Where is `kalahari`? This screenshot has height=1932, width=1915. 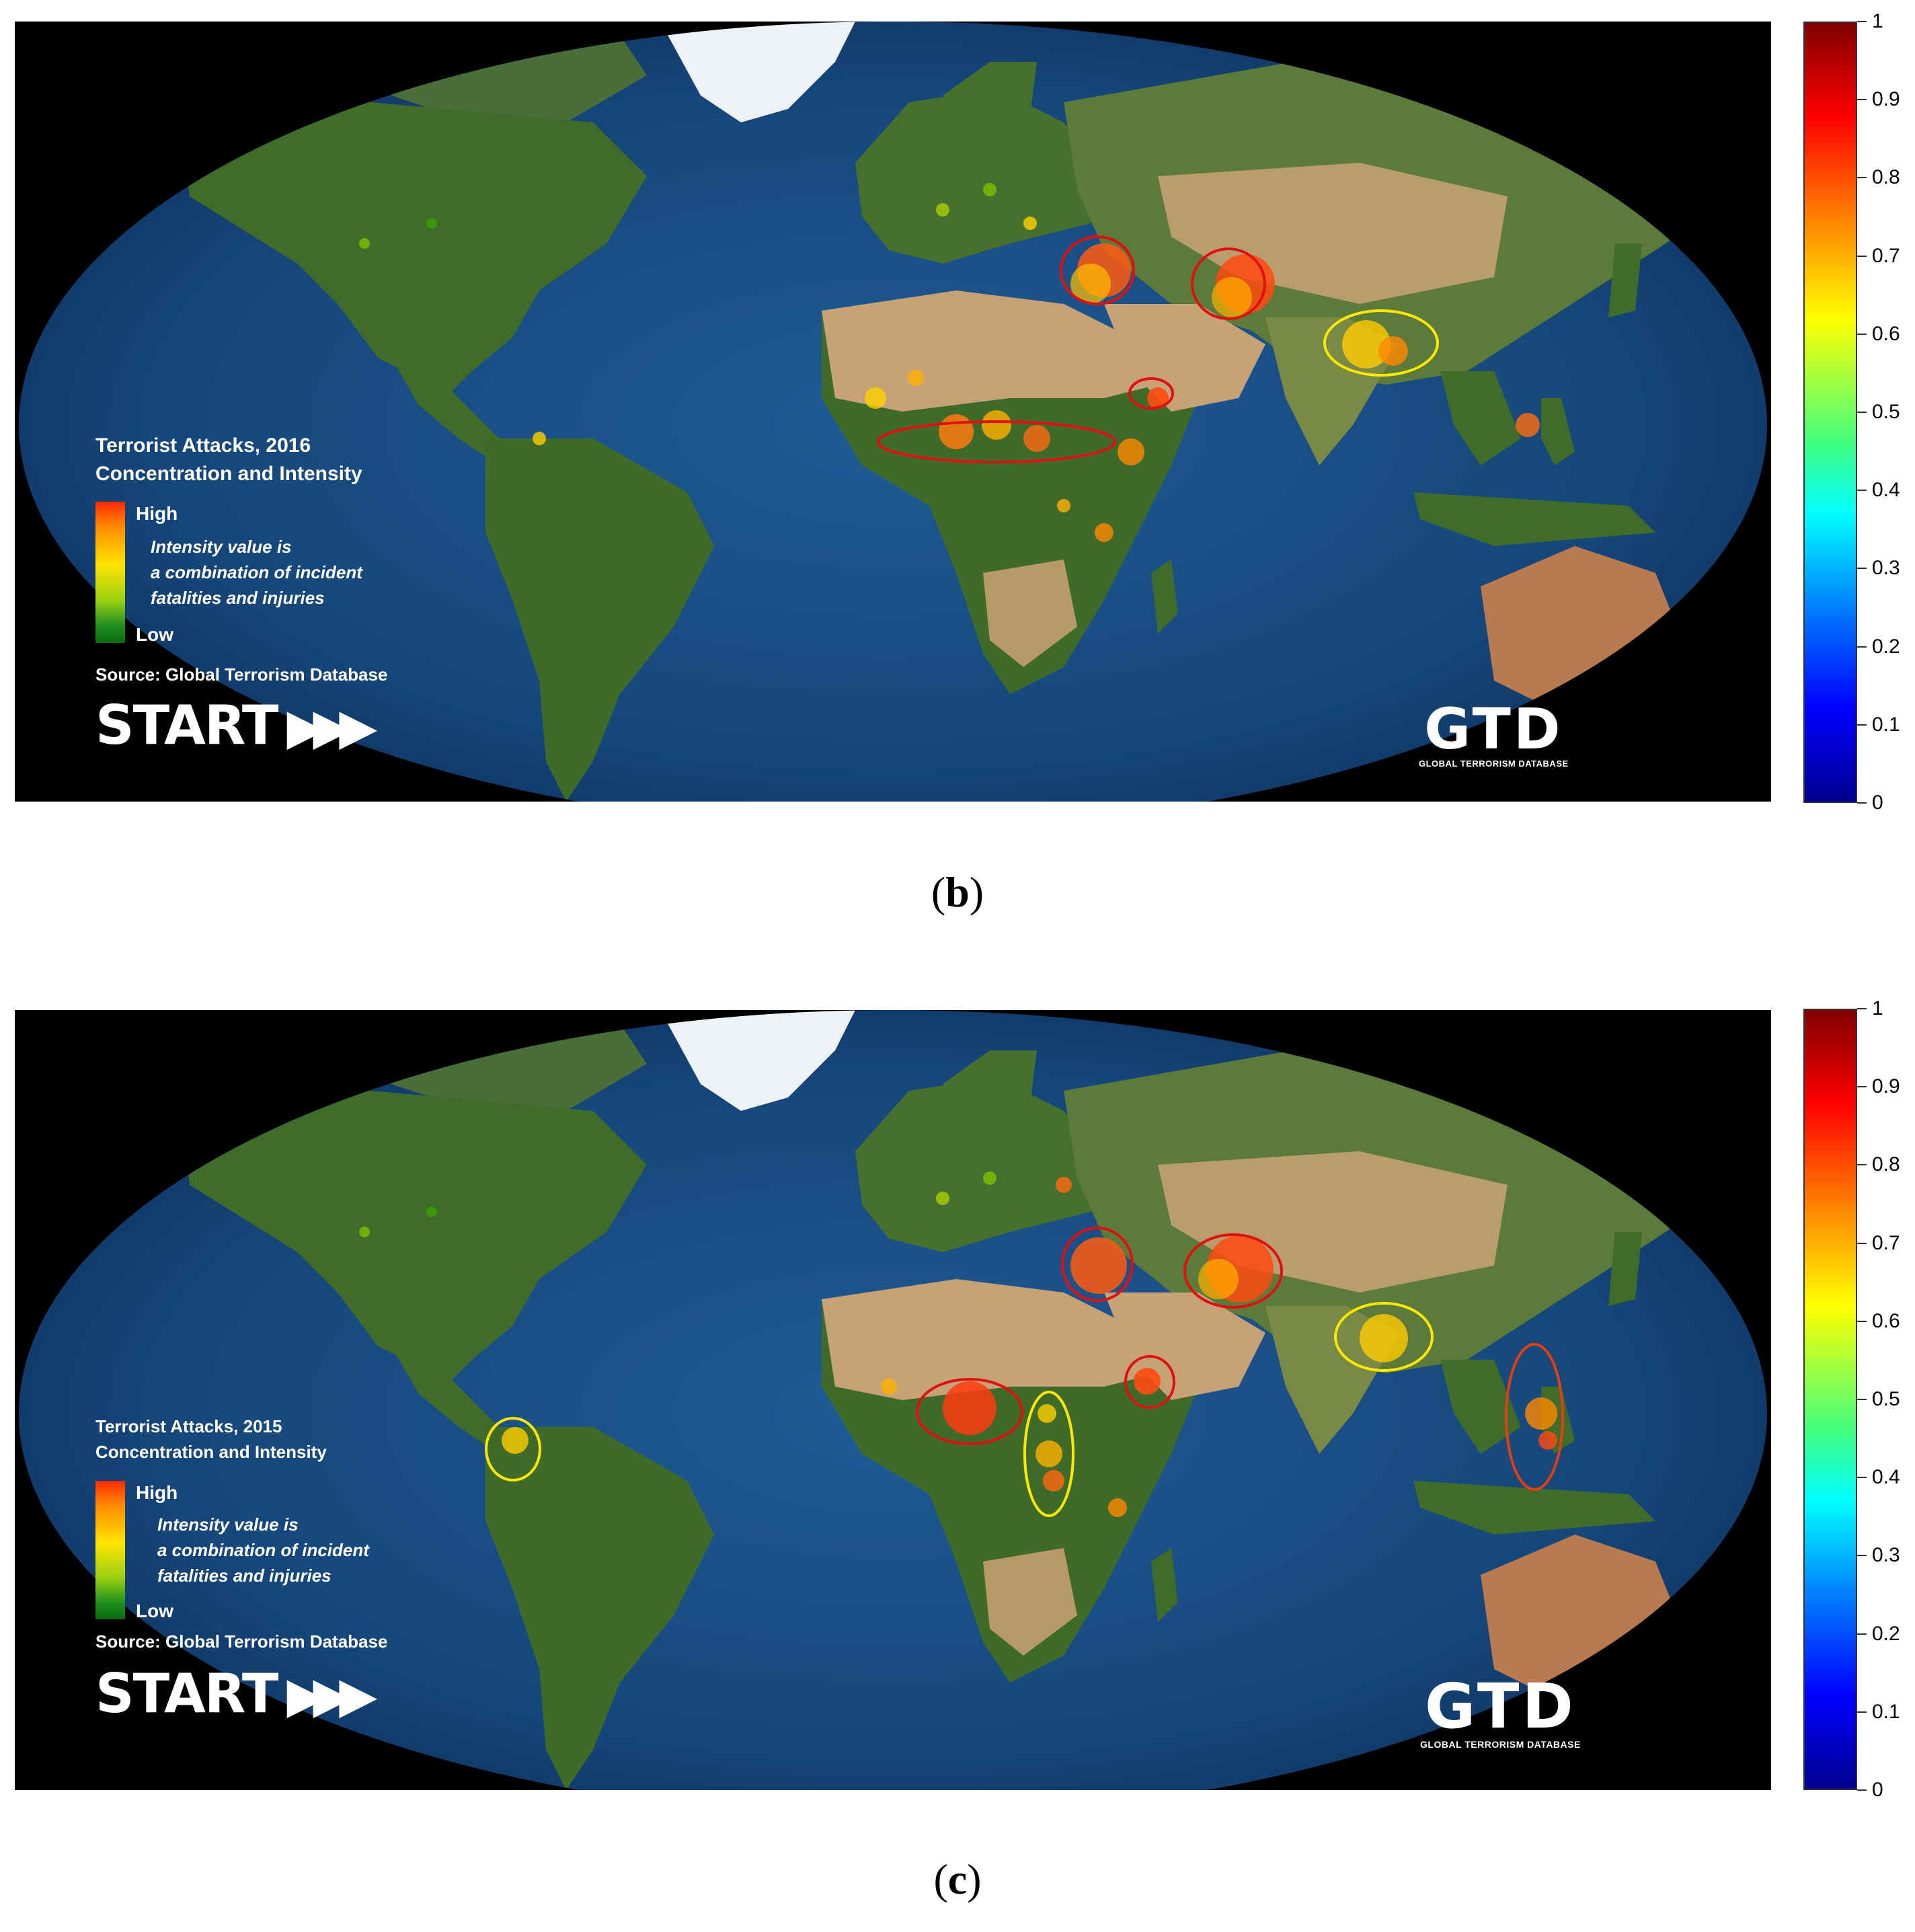 kalahari is located at coordinates (1030, 1602).